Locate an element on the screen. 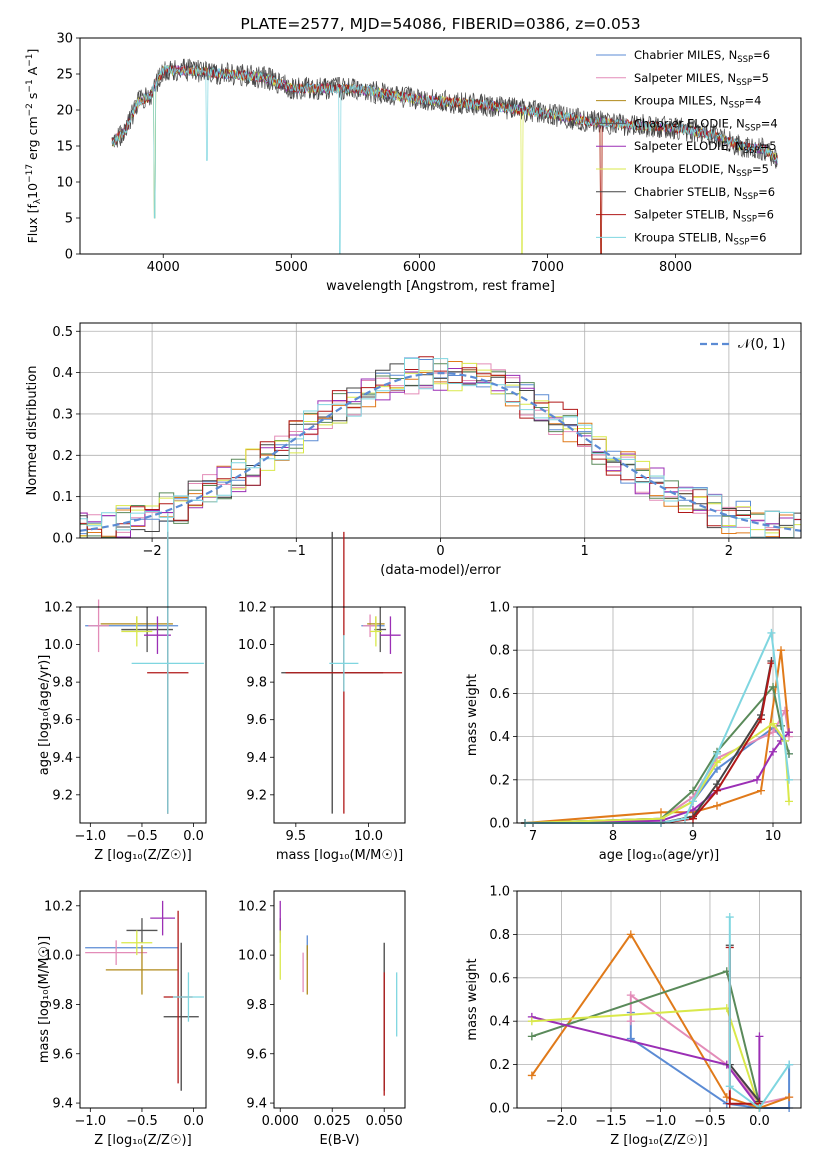 This screenshot has height=1170, width=819. histogram-chabrier_stelib is located at coordinates (440, 450).